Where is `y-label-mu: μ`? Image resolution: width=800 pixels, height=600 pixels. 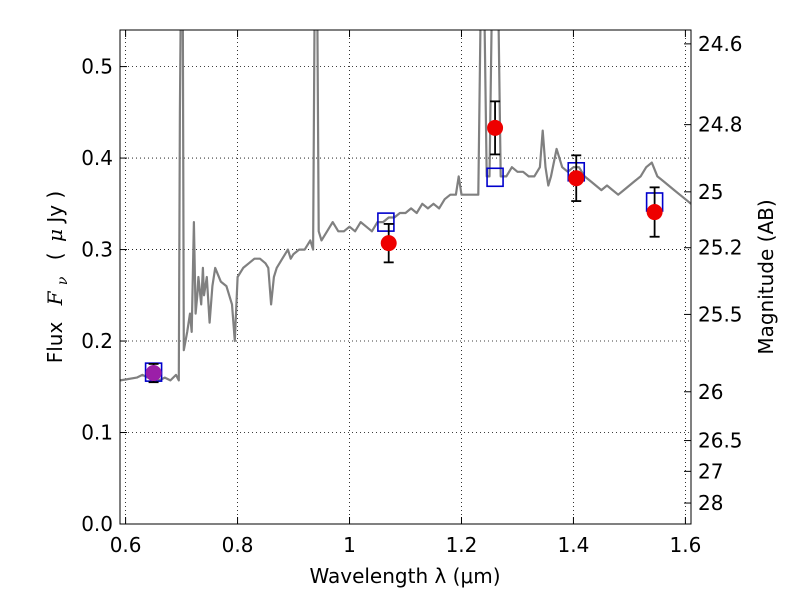 y-label-mu: μ is located at coordinates (55, 235).